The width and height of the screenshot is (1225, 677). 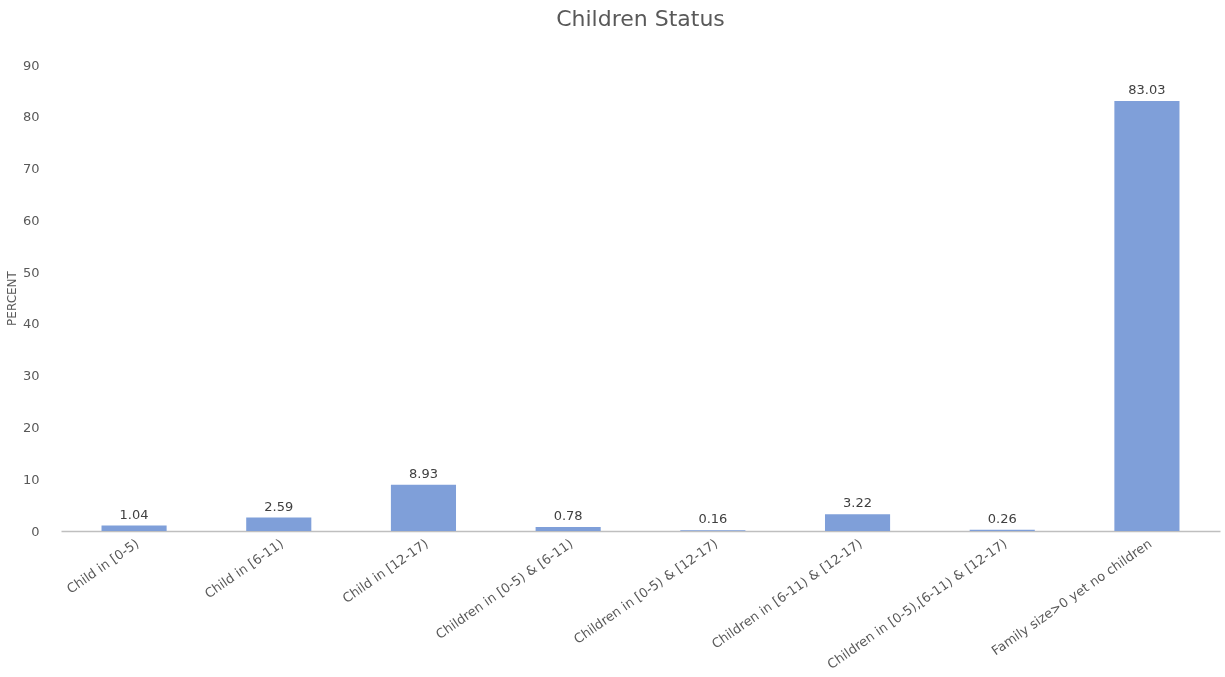 I want to click on data-label: 3.22, so click(x=858, y=503).